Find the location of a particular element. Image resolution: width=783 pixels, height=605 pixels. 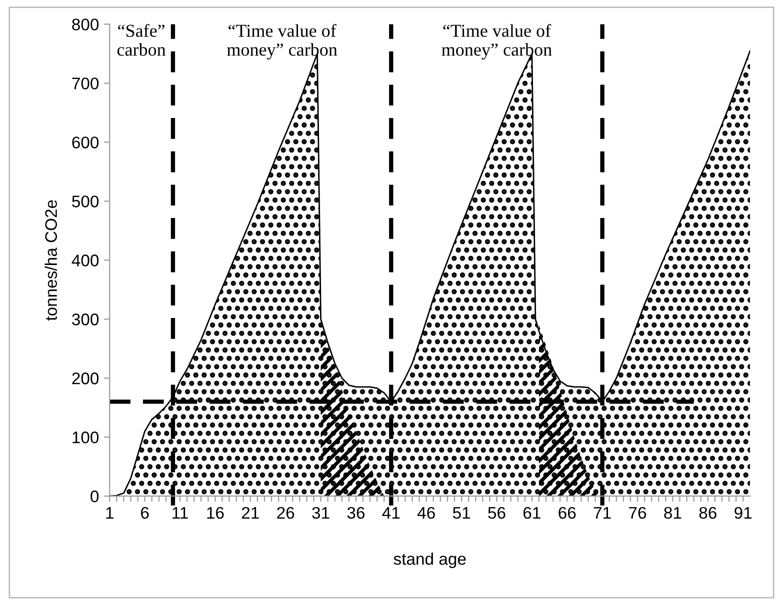

annotation: “Safe” carbon is located at coordinates (141, 40).